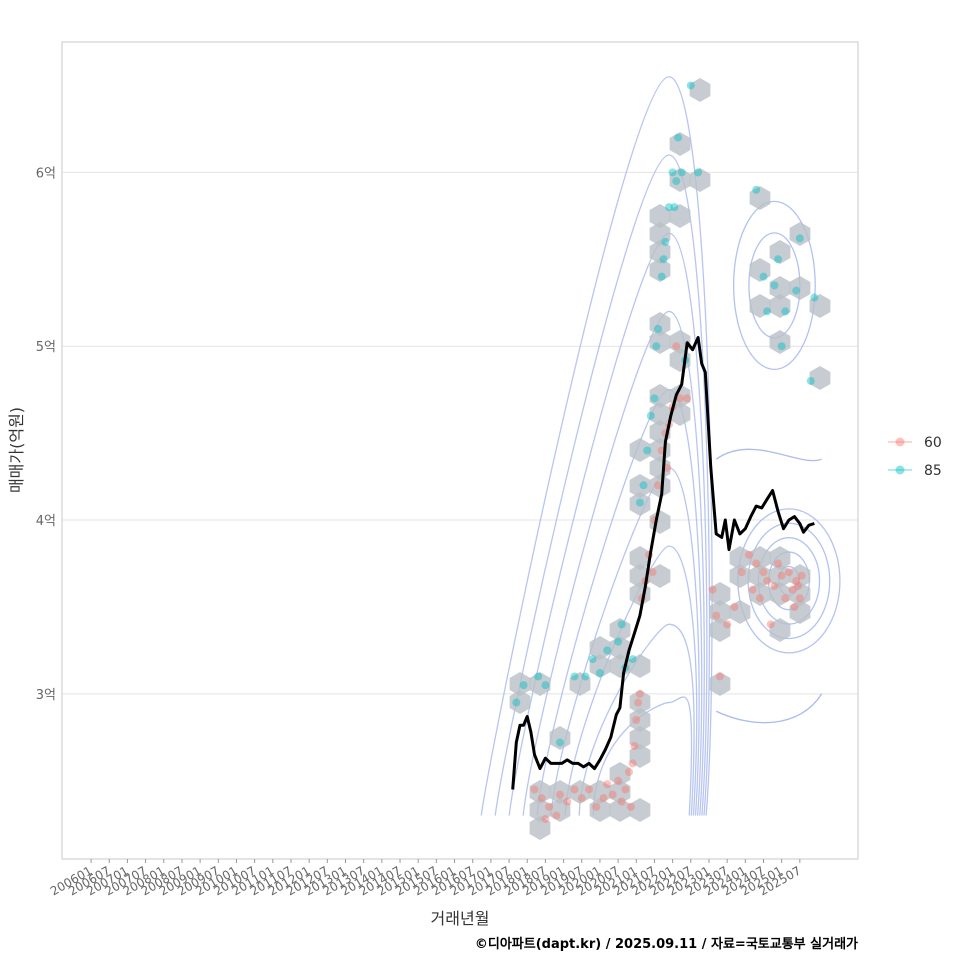 The width and height of the screenshot is (960, 960). I want to click on y-tick-label: 5억, so click(46, 347).